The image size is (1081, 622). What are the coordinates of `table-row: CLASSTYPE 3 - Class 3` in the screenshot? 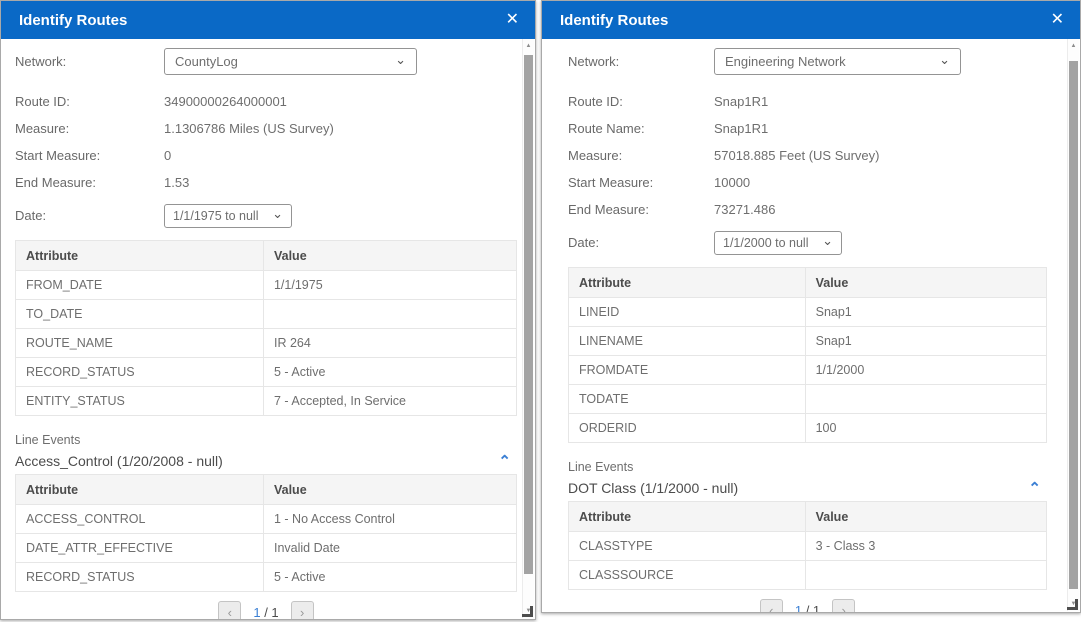 It's located at (808, 546).